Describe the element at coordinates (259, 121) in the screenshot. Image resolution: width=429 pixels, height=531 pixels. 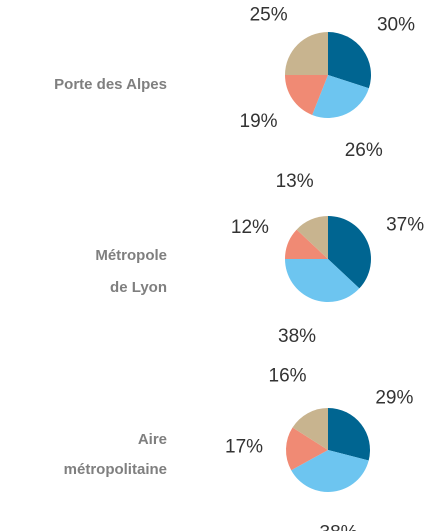
I see `value-label: 19%` at that location.